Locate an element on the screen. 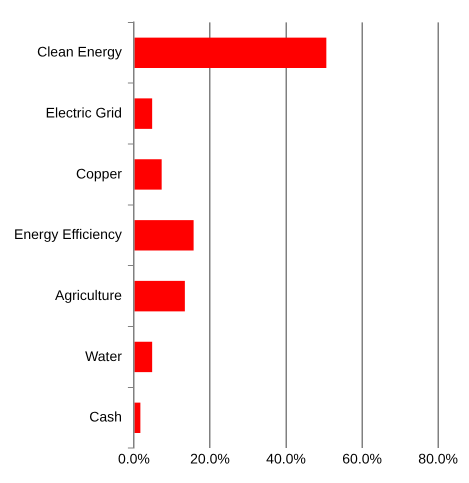 The width and height of the screenshot is (469, 483). x-tick-label: 60.0% is located at coordinates (362, 458).